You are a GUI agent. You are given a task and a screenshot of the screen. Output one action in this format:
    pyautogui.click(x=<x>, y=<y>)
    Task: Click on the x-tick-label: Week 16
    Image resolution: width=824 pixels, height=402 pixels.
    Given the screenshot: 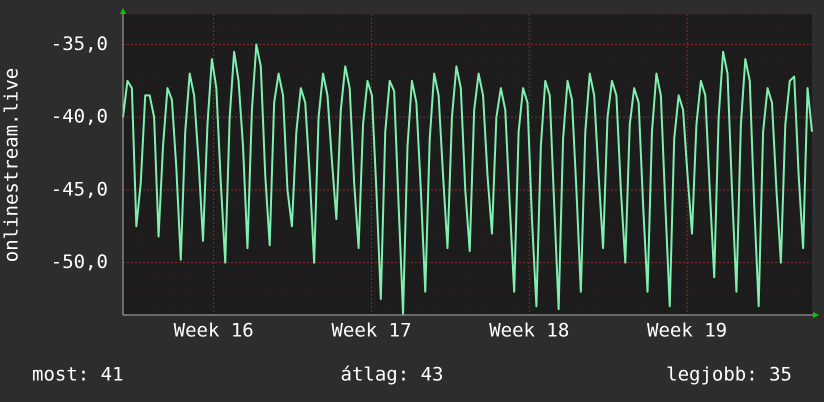 What is the action you would take?
    pyautogui.click(x=214, y=331)
    